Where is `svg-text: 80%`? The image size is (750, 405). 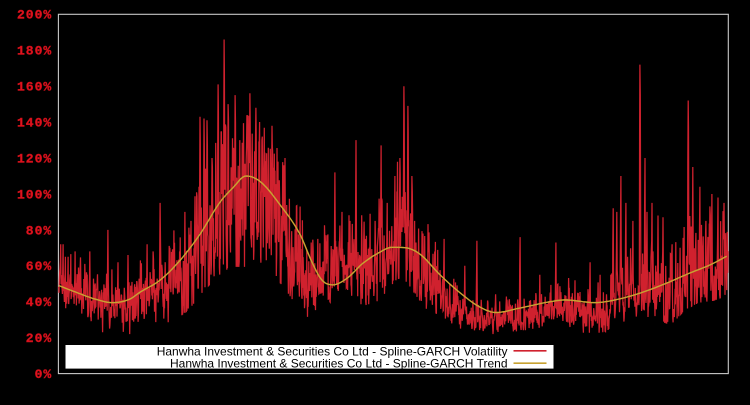 svg-text: 80% is located at coordinates (39, 230).